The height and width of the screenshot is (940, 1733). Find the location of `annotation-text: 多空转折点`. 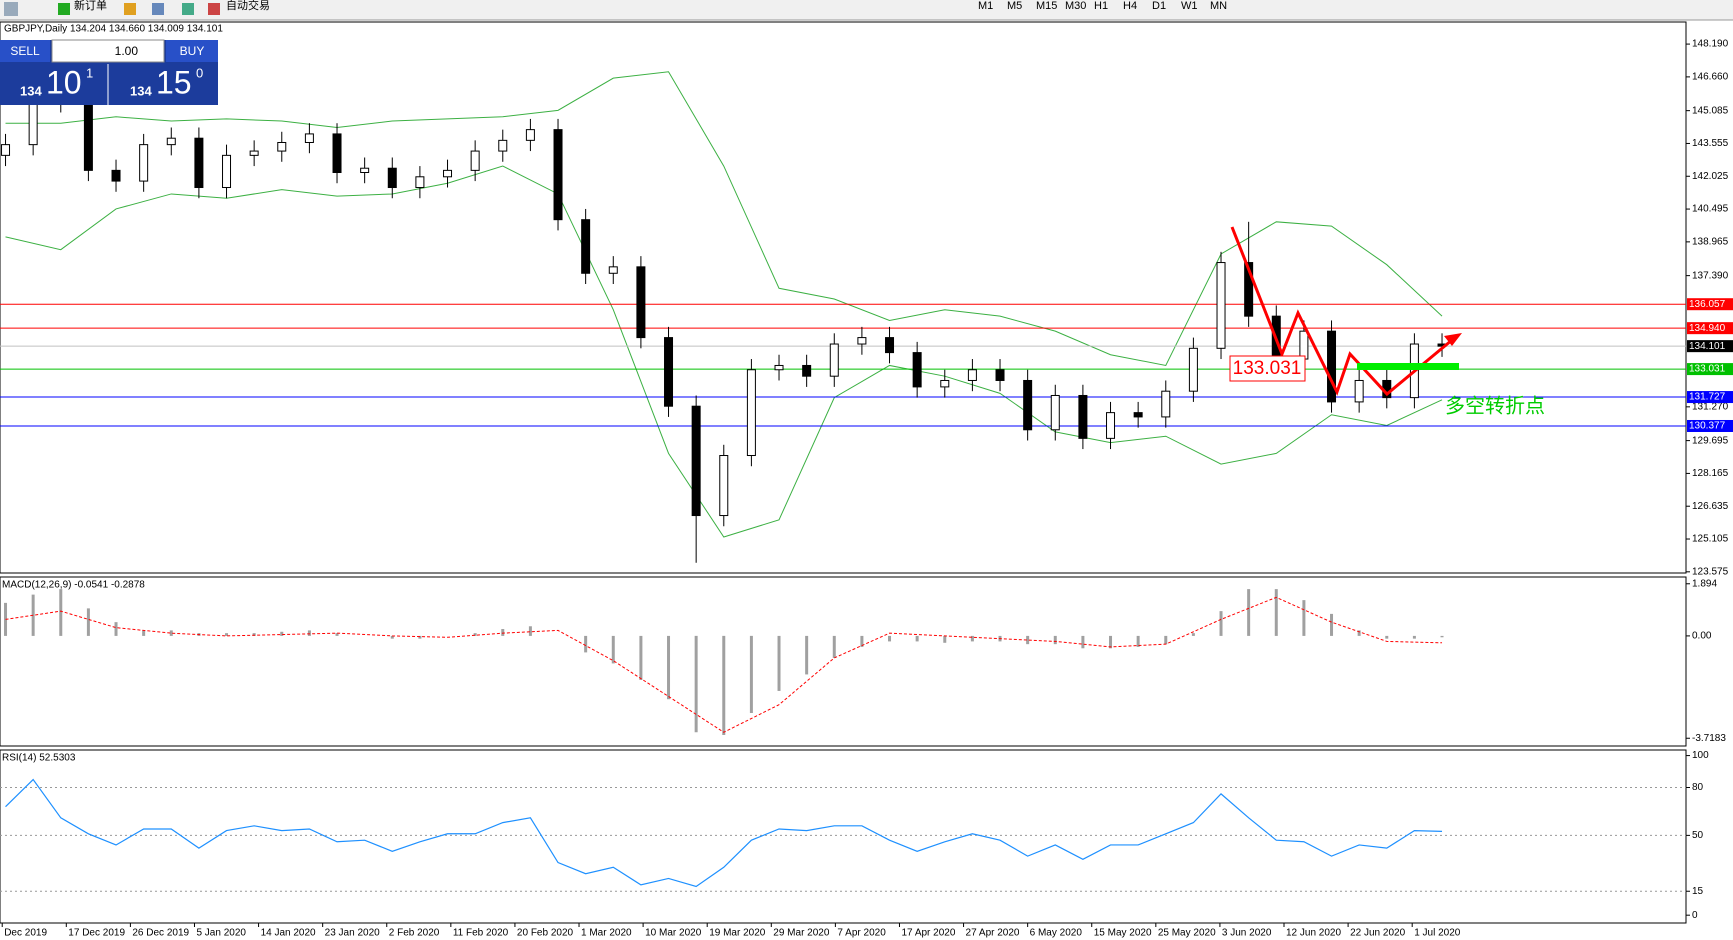

annotation-text: 多空转折点 is located at coordinates (1495, 405).